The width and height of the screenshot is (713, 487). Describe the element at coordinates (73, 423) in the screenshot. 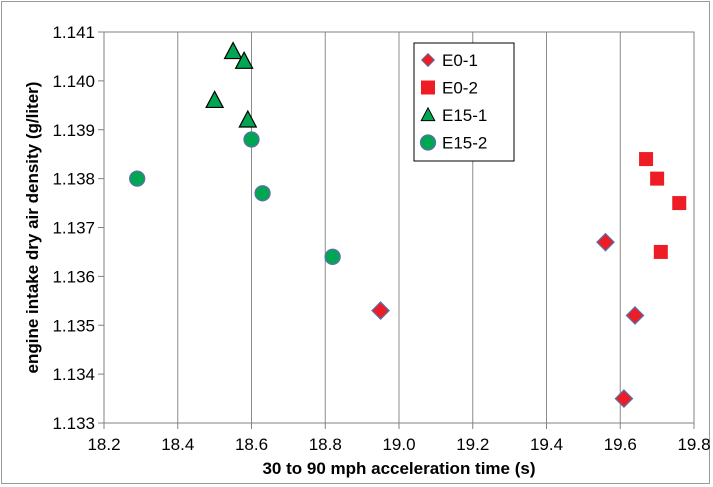

I see `y-tick-label: 1.133` at that location.